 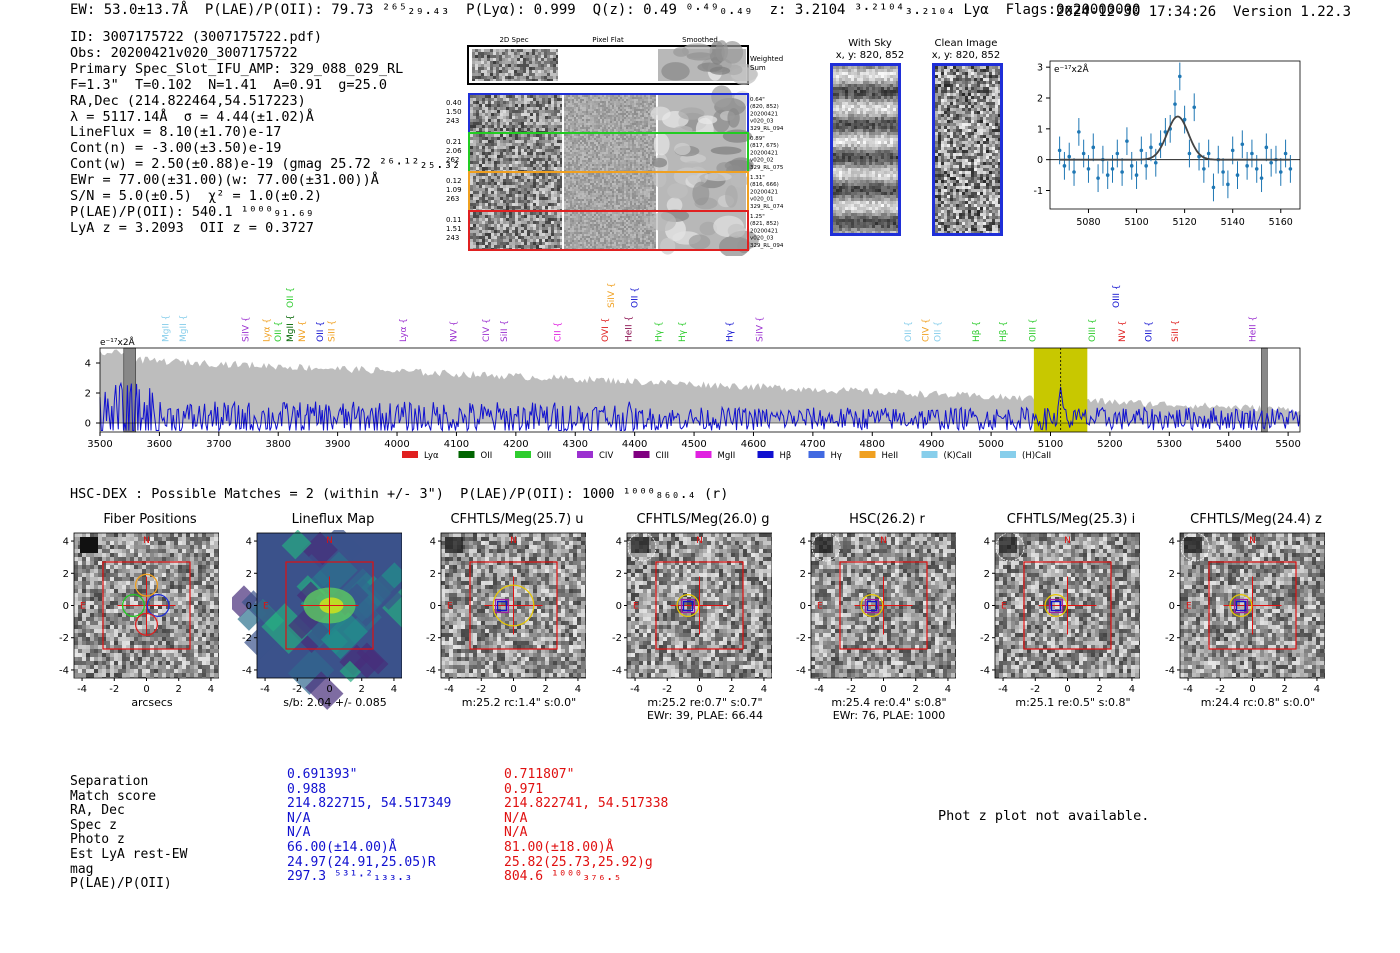 I want to click on weighted-sum-label: Weighted, so click(x=766, y=59).